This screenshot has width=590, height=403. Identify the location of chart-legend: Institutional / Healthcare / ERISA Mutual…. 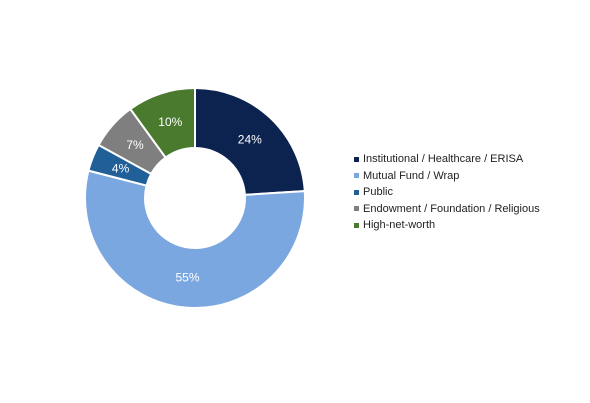
(447, 192).